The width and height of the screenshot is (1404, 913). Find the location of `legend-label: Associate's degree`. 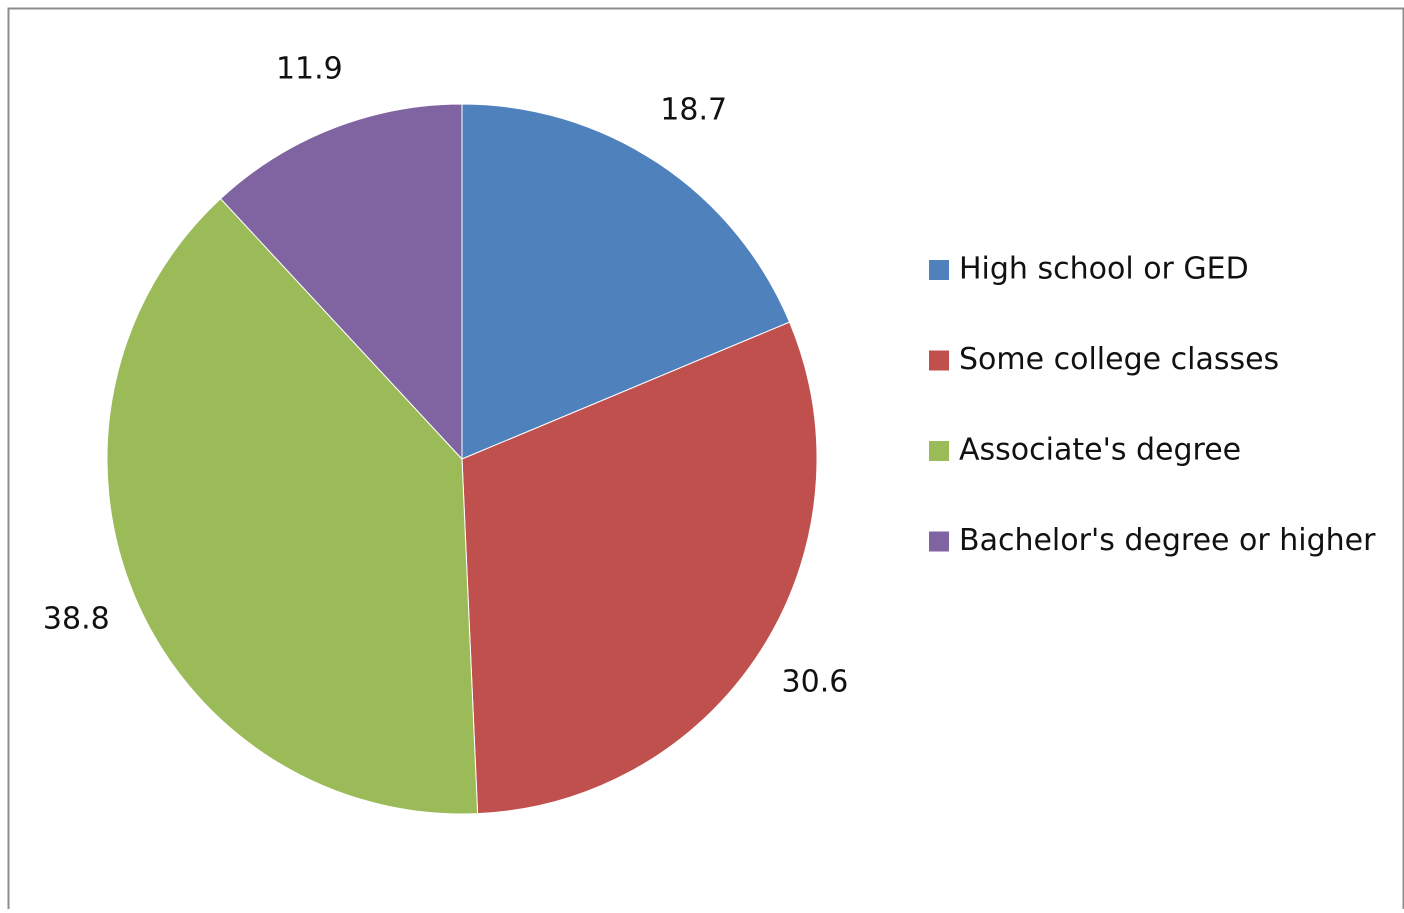

legend-label: Associate's degree is located at coordinates (1100, 450).